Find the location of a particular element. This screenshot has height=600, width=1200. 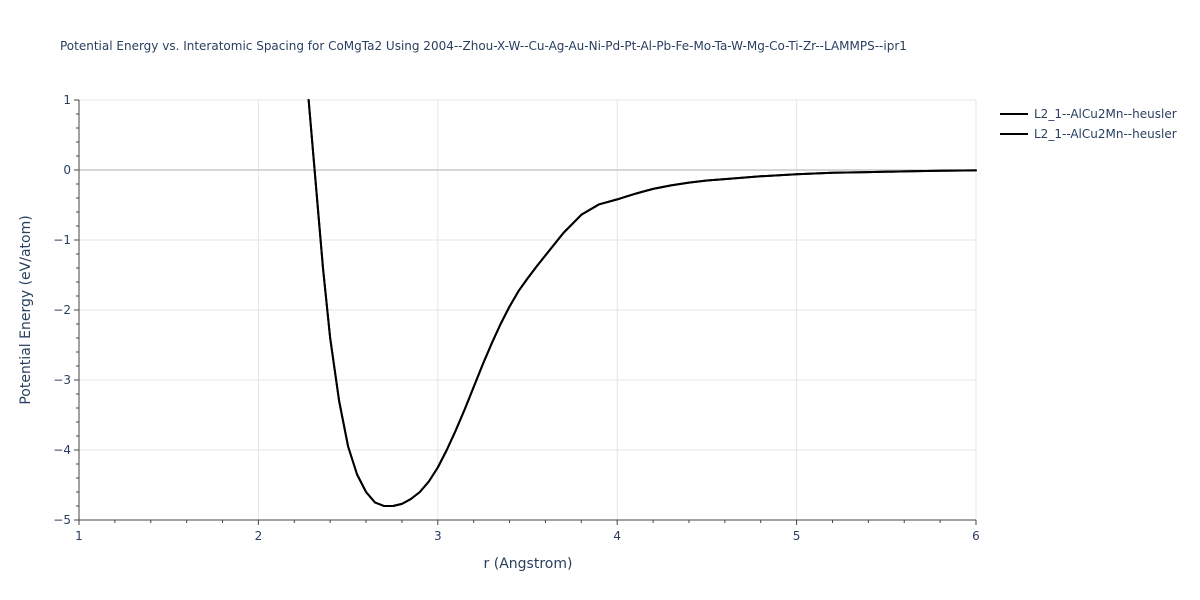

x-tick-label: 3 is located at coordinates (438, 536).